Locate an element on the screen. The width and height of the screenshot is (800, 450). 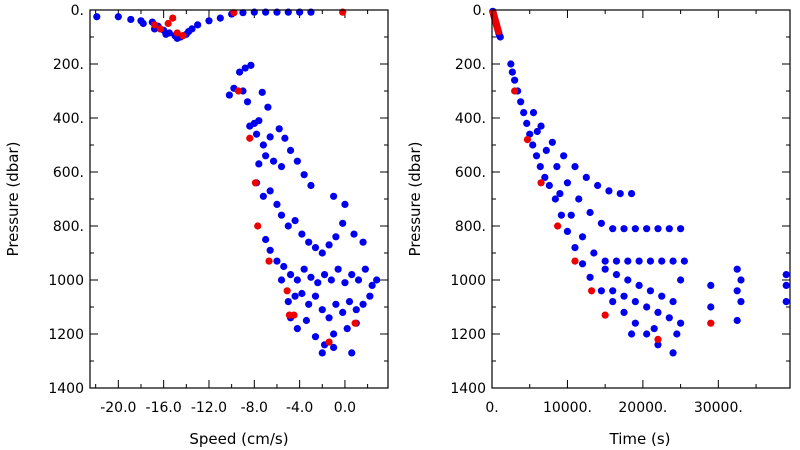
x-tick-label: -16.0 is located at coordinates (164, 408).